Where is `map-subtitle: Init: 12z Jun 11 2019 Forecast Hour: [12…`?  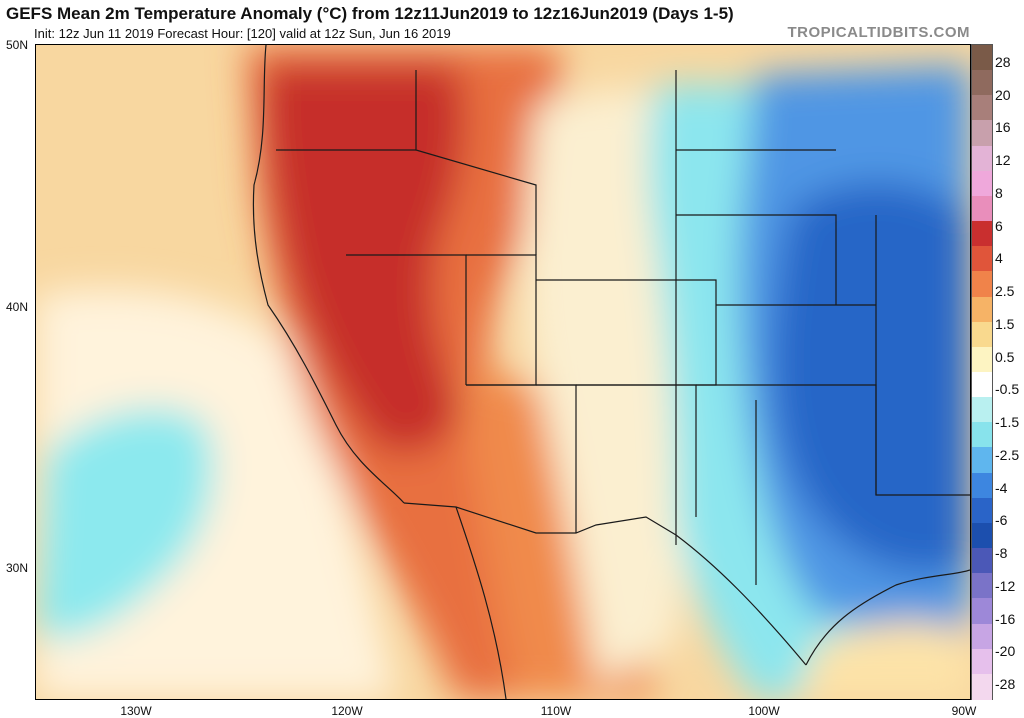
map-subtitle: Init: 12z Jun 11 2019 Forecast Hour: [12… is located at coordinates (242, 33).